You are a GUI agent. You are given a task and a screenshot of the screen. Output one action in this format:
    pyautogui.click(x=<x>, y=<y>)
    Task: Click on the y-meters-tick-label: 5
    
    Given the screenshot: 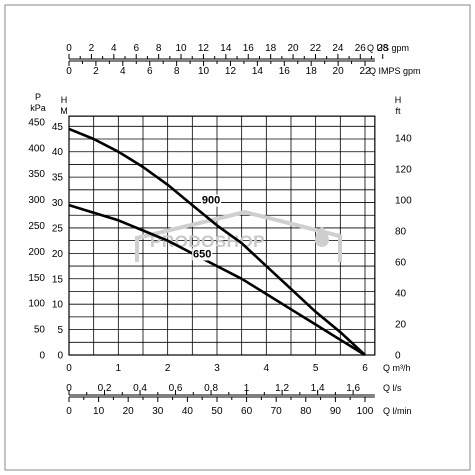 What is the action you would take?
    pyautogui.click(x=60, y=330)
    